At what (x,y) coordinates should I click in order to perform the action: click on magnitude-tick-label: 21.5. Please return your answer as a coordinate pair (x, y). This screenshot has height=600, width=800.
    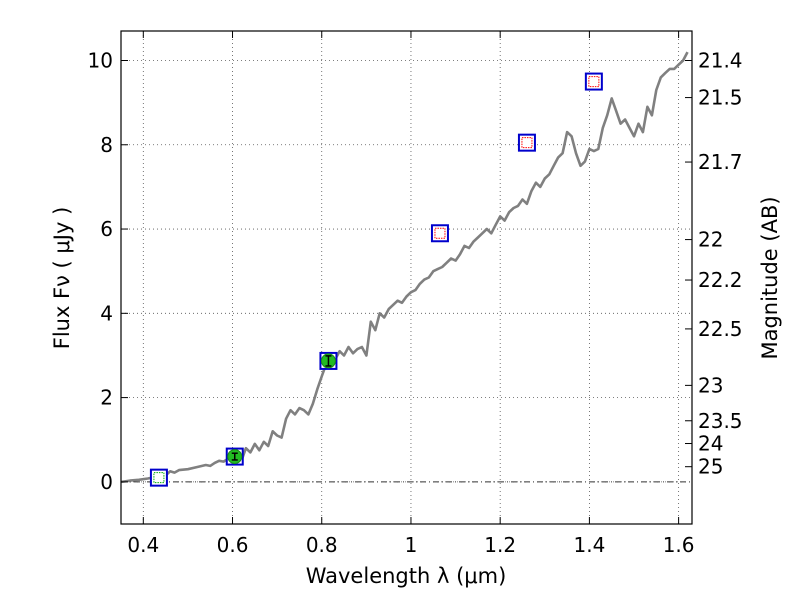
    Looking at the image, I should click on (720, 98).